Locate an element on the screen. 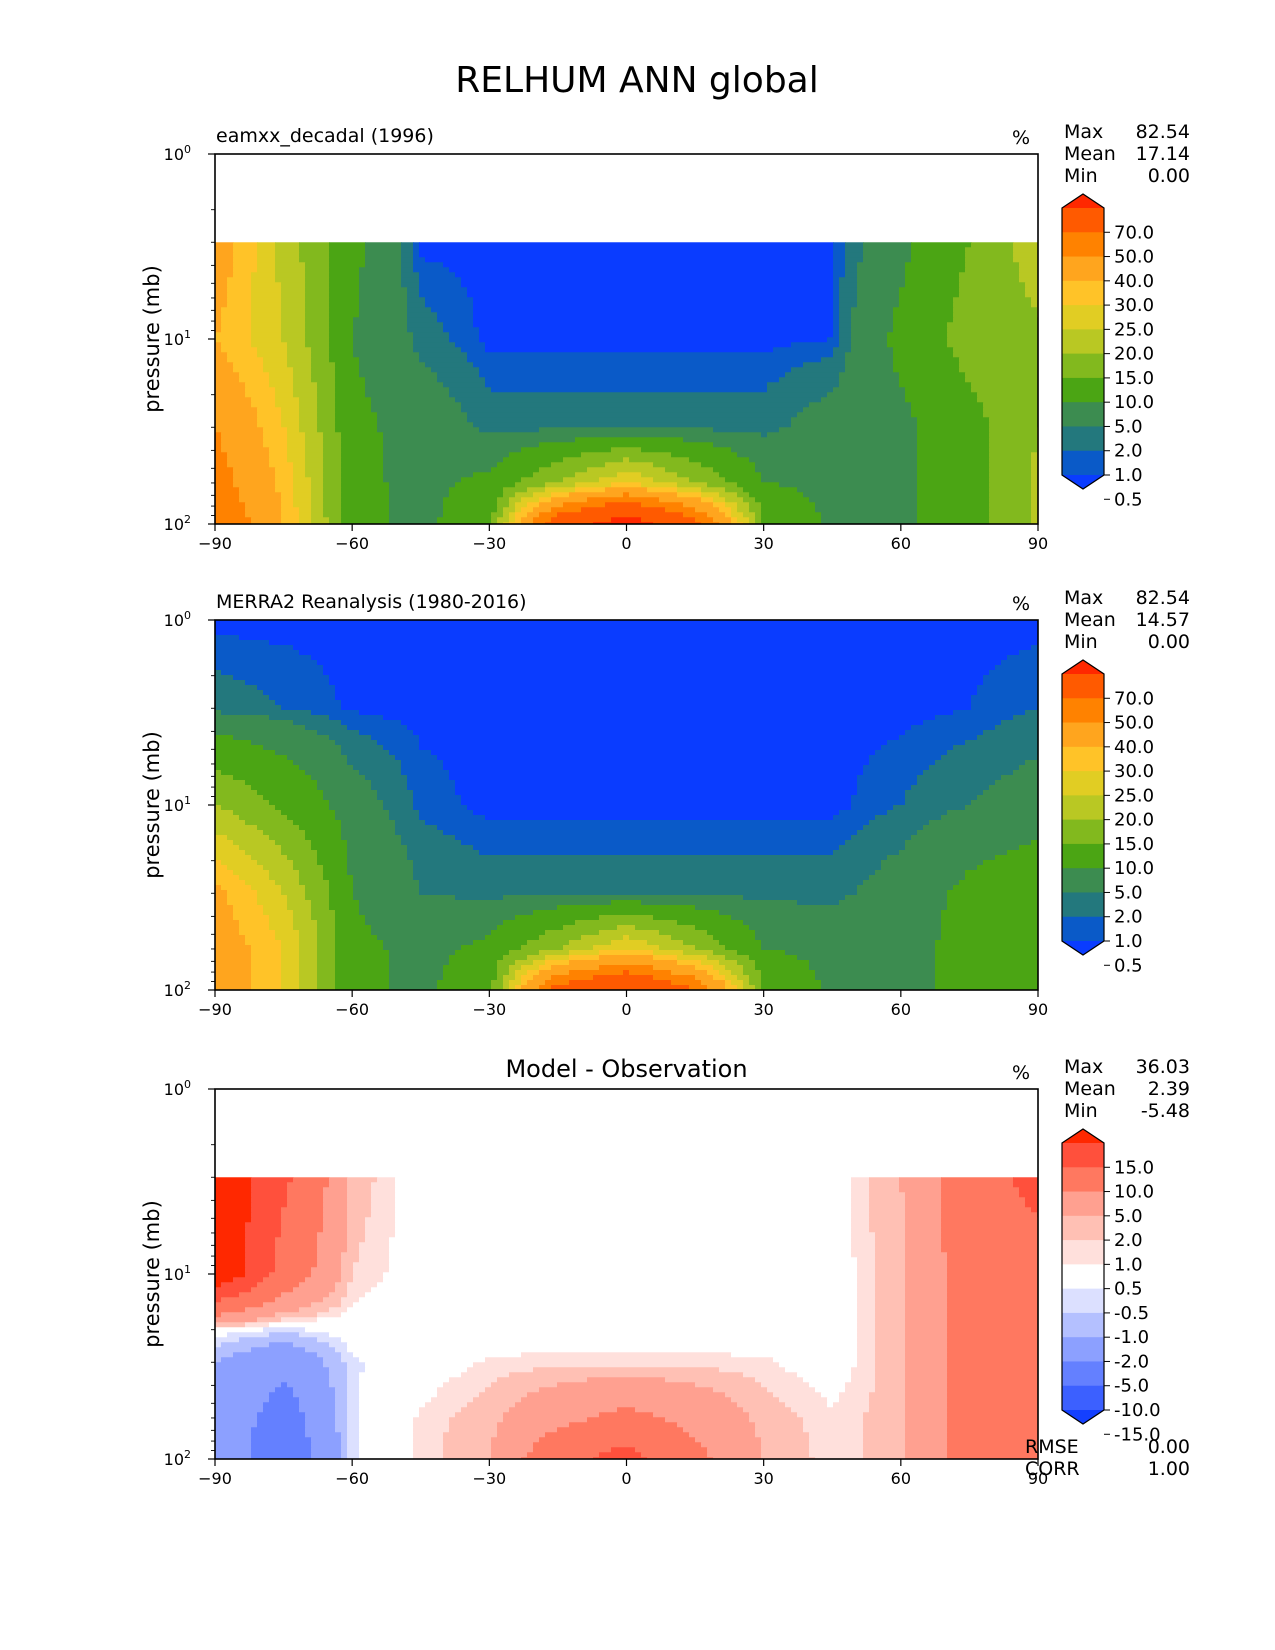 This screenshot has width=1275, height=1650. colorbar-tick-label: -5.0 is located at coordinates (1131, 1386).